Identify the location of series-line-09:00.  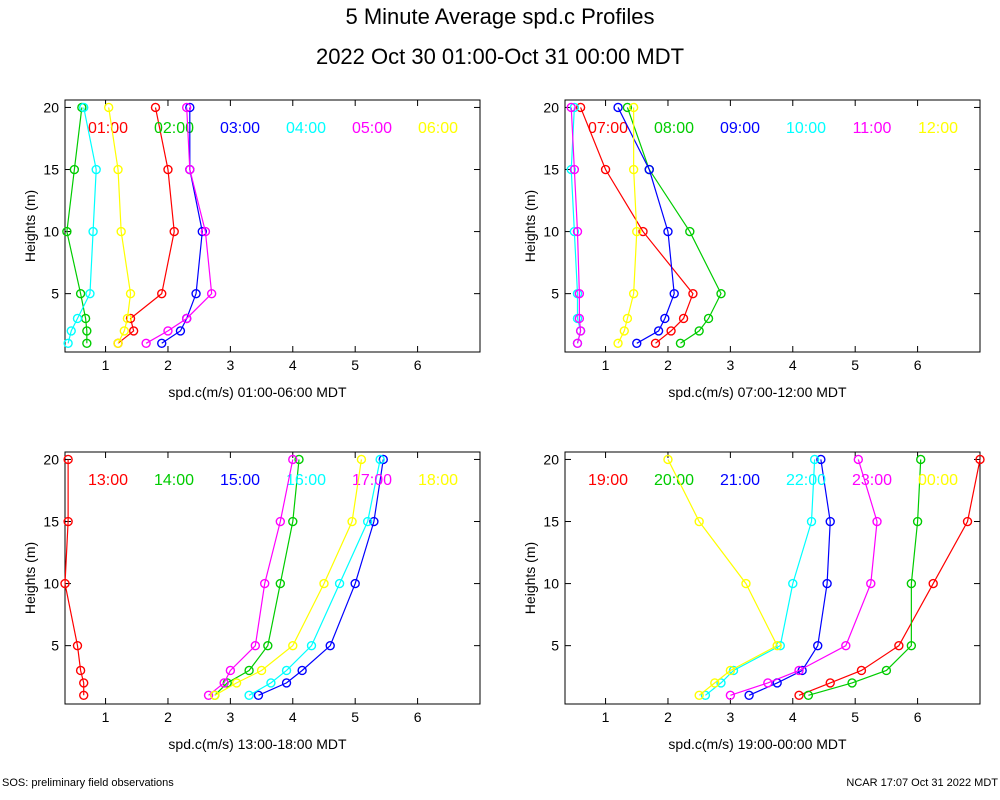
(646, 225).